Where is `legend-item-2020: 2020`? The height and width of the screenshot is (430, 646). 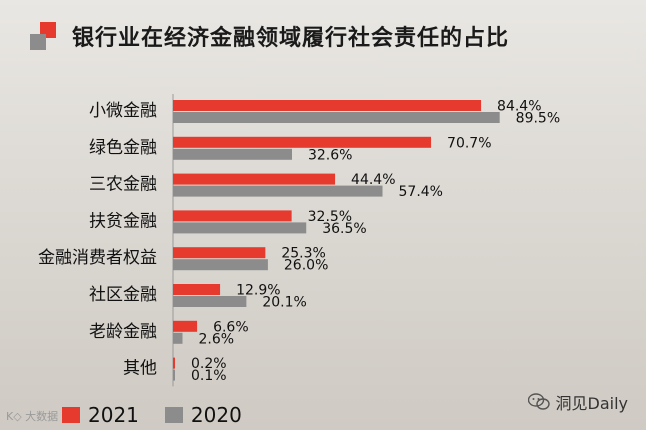
legend-item-2020: 2020 is located at coordinates (203, 415).